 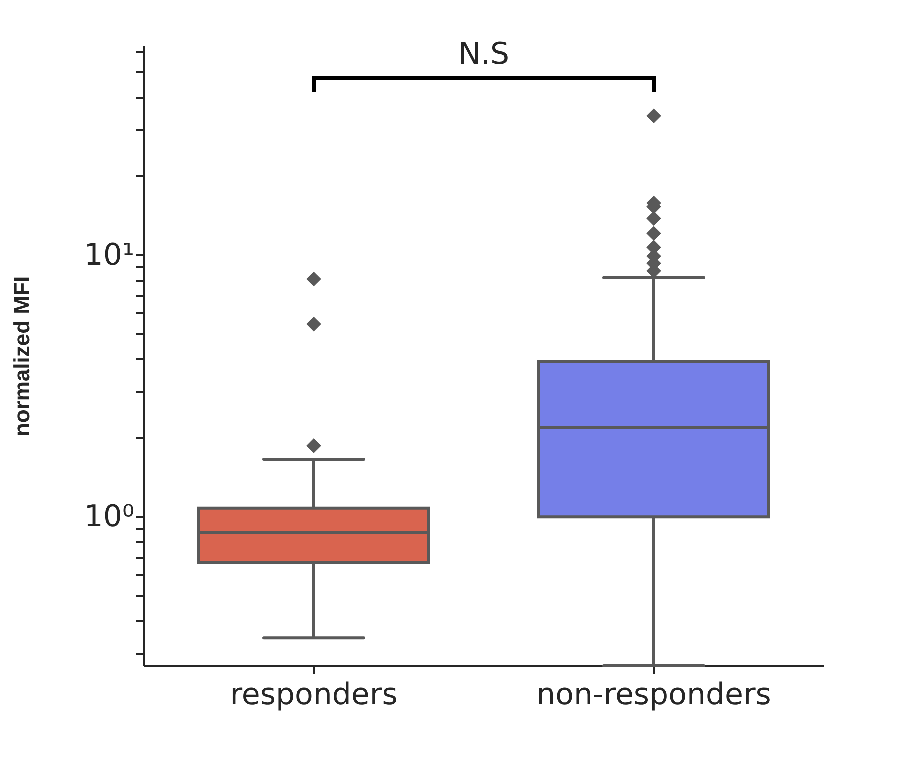 What do you see at coordinates (109, 255) in the screenshot?
I see `y-tick-label: 10¹` at bounding box center [109, 255].